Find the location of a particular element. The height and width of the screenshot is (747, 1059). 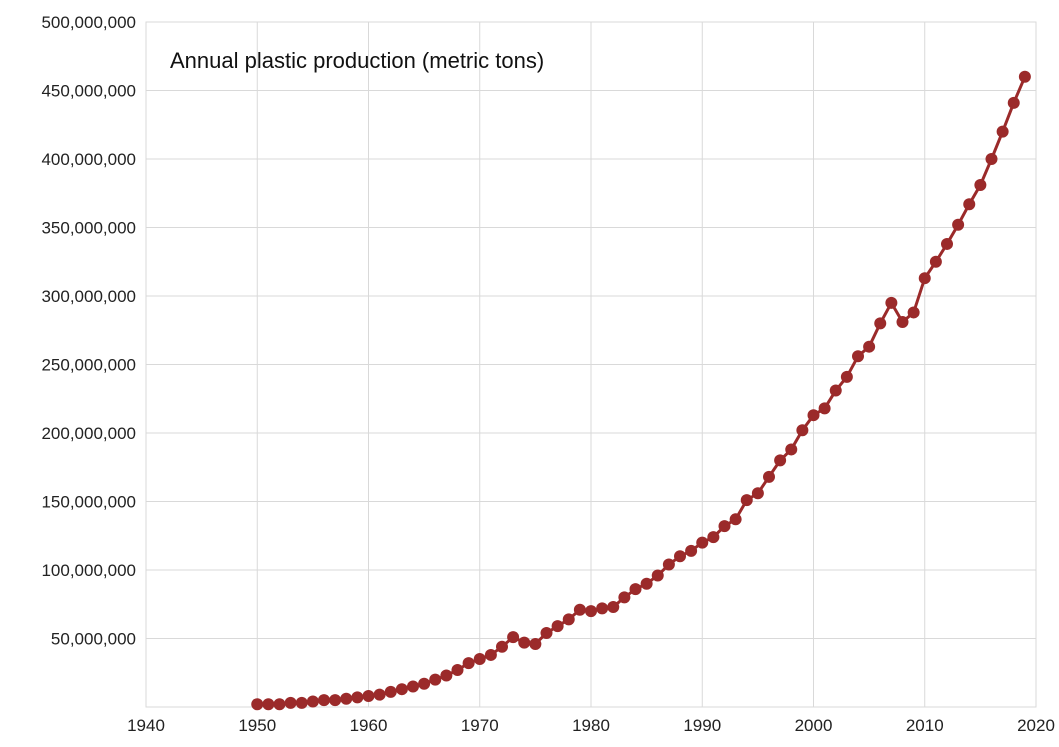

y-tick-label: 100,000,000 is located at coordinates (88, 570).